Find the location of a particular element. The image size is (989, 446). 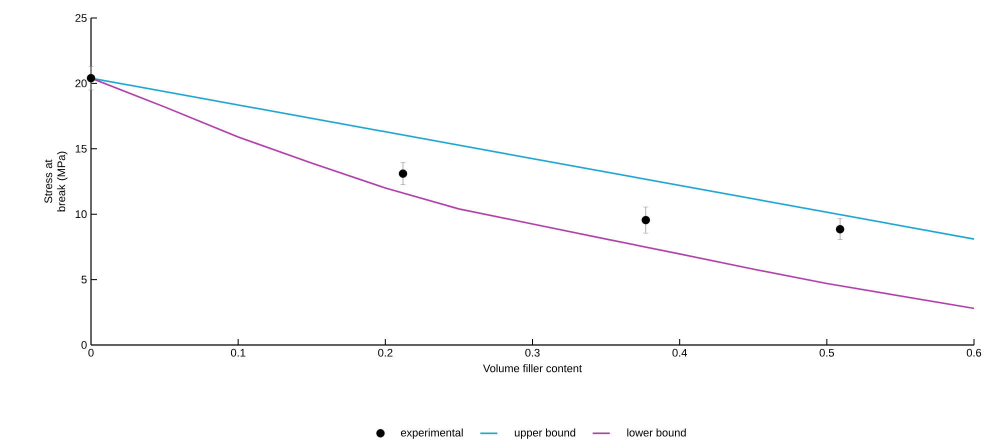

y-tick-label: 15 is located at coordinates (81, 148).